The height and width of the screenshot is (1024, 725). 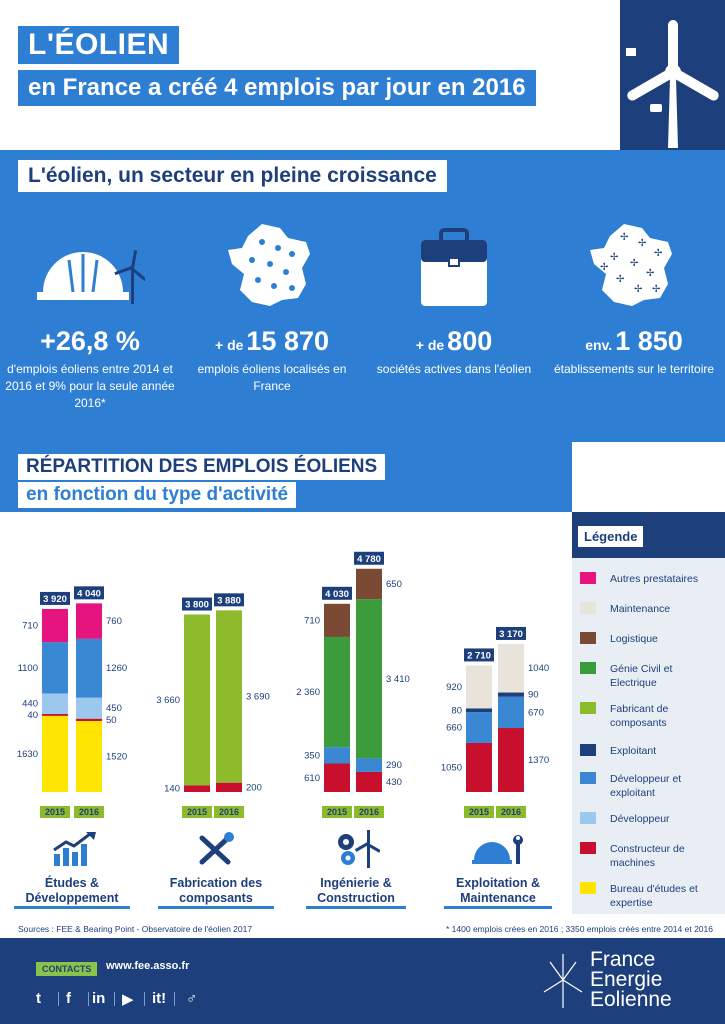 What do you see at coordinates (634, 265) in the screenshot?
I see `france-map-turbines-icon: ✢ ✢ ✢ ✢ ✢ ✢ ✢ ✢ ✢ ✢` at bounding box center [634, 265].